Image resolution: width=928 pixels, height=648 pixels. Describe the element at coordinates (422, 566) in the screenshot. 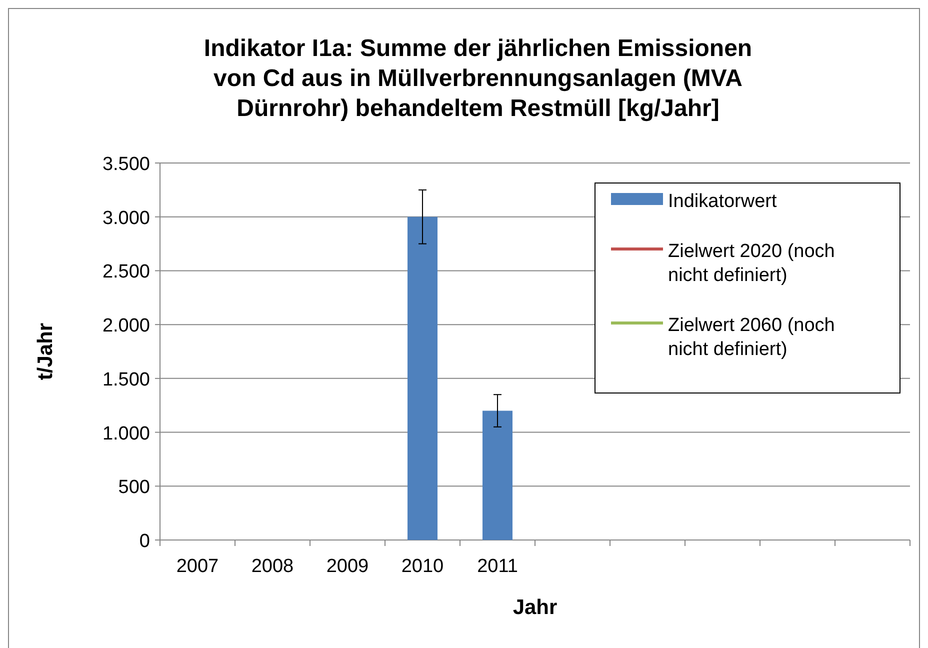

I see `x-tick-label: 2010` at that location.